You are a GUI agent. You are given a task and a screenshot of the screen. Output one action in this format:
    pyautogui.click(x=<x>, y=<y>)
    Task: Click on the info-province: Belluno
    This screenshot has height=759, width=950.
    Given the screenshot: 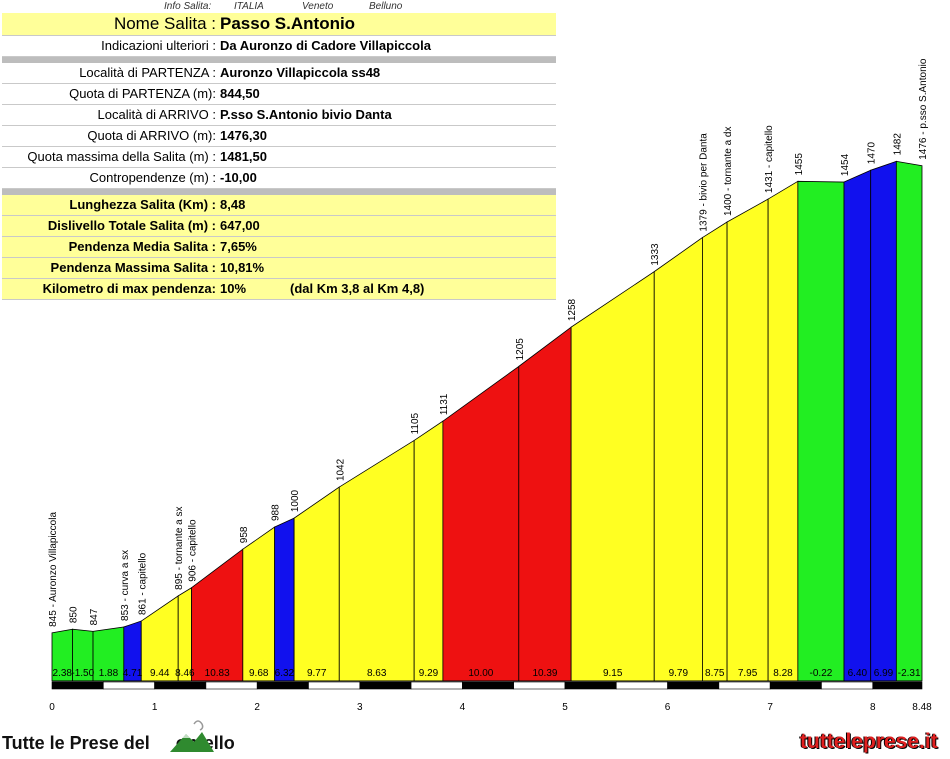 What is the action you would take?
    pyautogui.click(x=386, y=6)
    